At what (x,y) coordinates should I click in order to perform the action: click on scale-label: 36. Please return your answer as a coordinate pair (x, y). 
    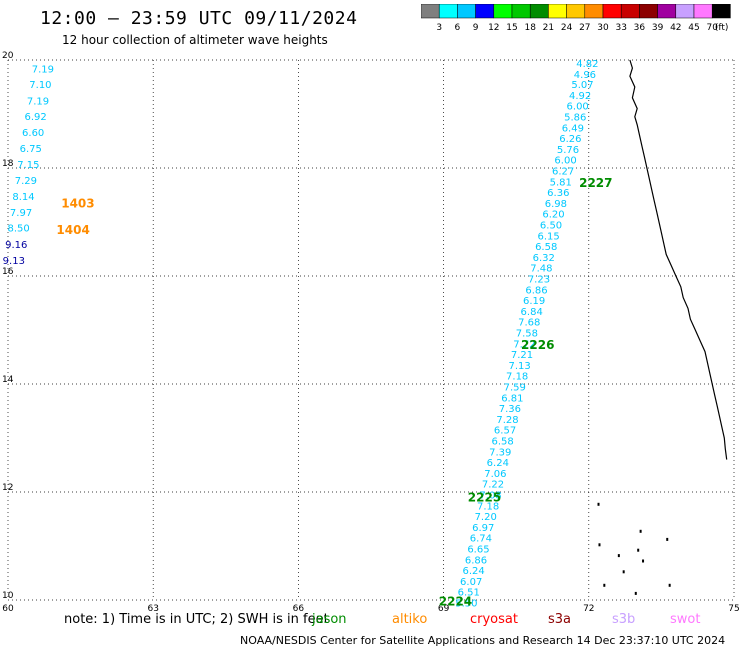
    Looking at the image, I should click on (640, 28).